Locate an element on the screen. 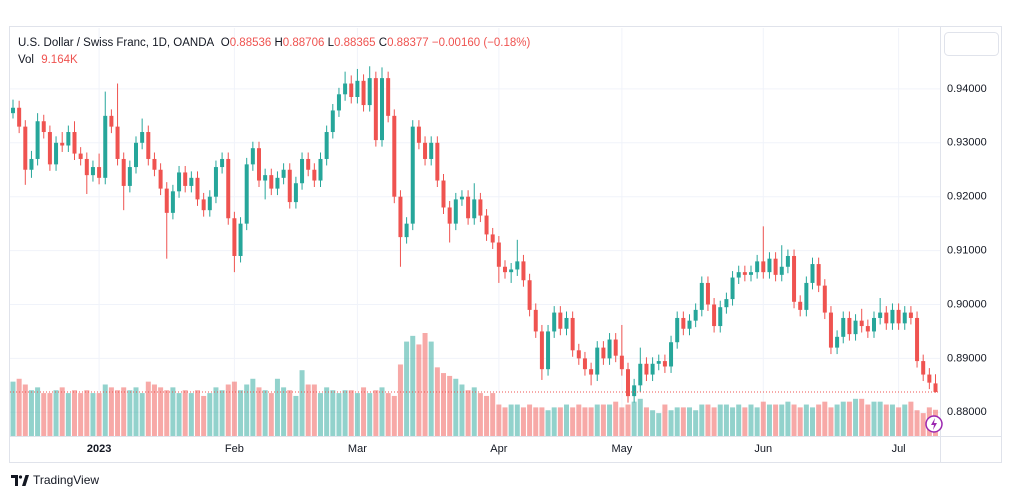 The image size is (1012, 498). brand: TradingView is located at coordinates (66, 480).